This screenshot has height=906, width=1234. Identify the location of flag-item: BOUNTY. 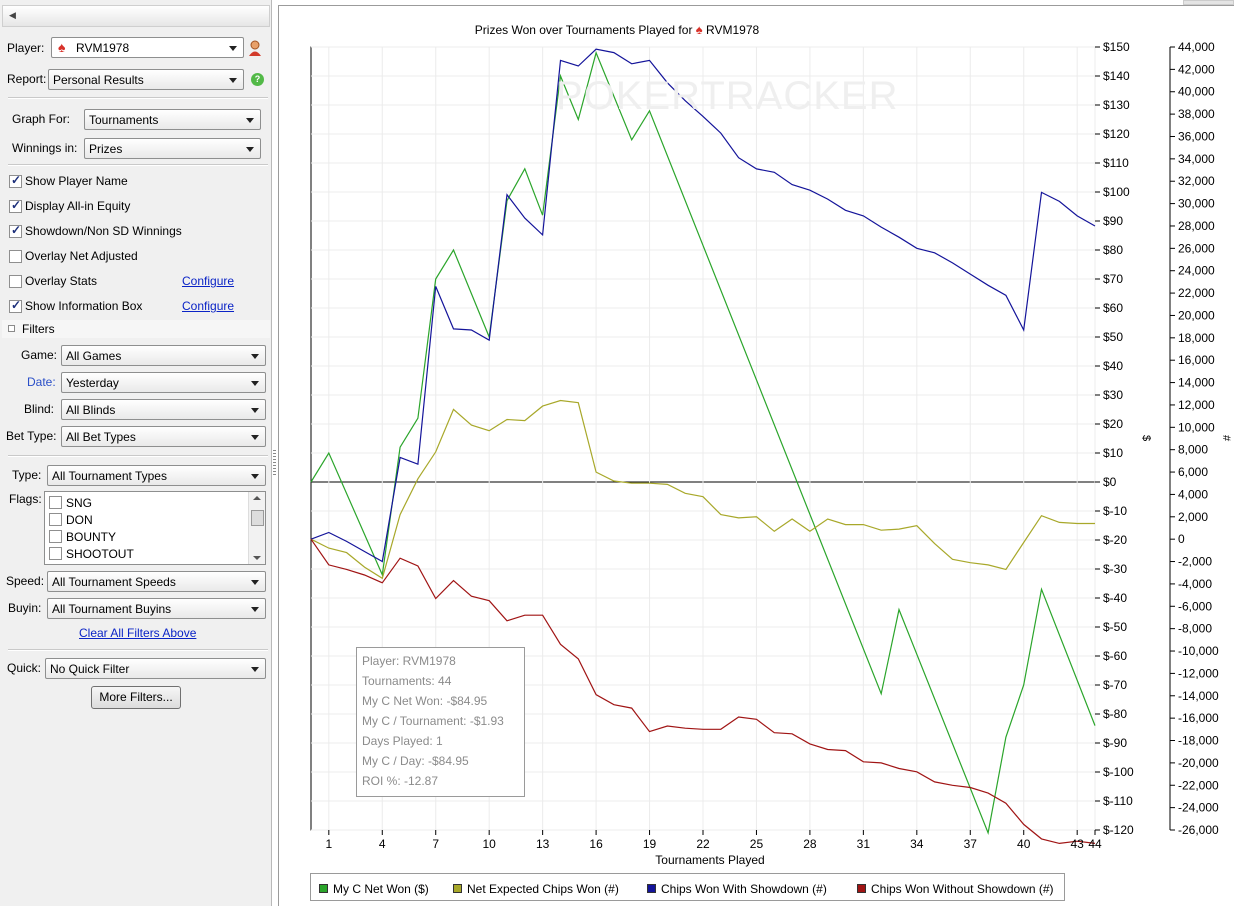
(82, 536).